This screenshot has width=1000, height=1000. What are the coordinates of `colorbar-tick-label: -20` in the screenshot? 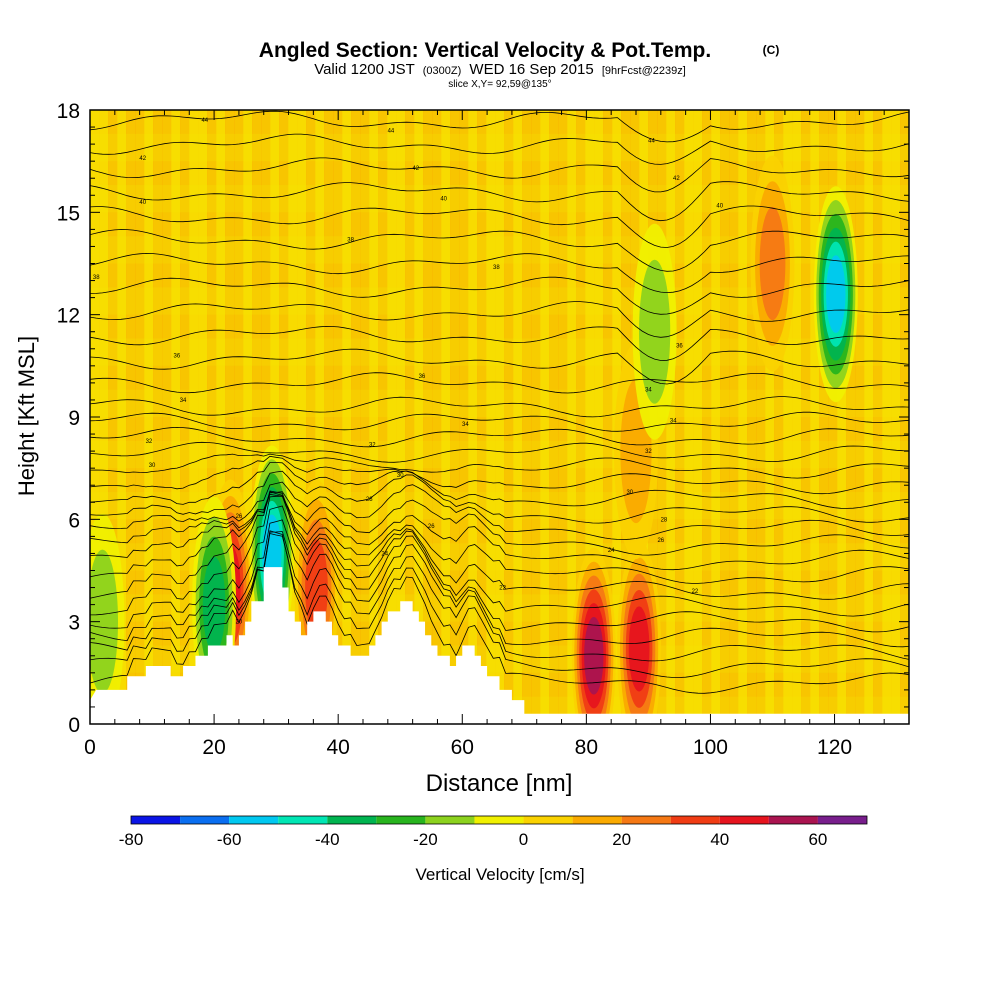 It's located at (425, 839).